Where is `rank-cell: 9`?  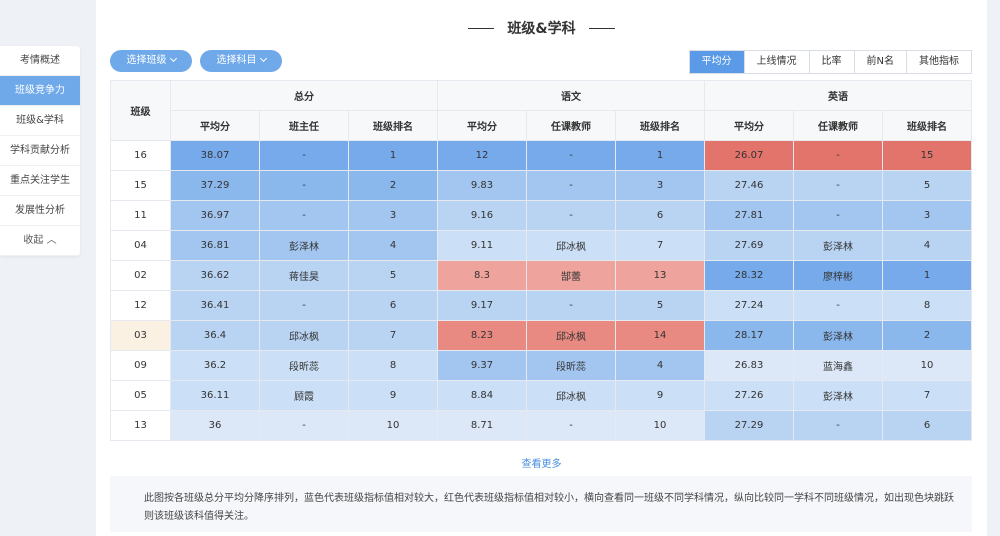
rank-cell: 9 is located at coordinates (393, 395).